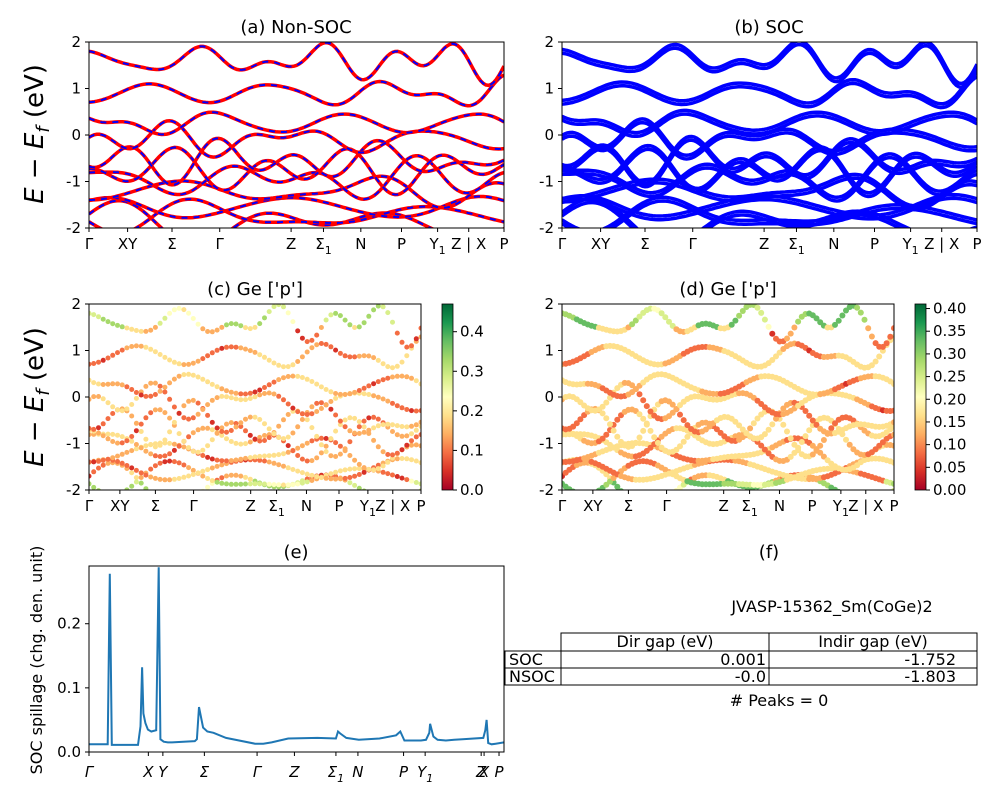 The width and height of the screenshot is (1000, 800). I want to click on ytick-label: 1, so click(549, 351).